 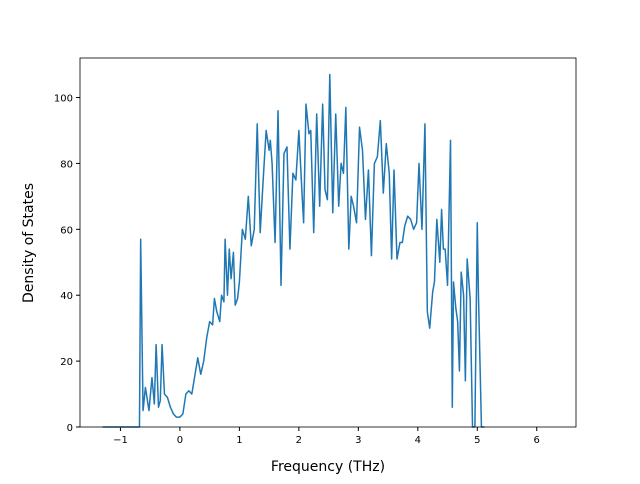 What do you see at coordinates (537, 440) in the screenshot?
I see `x-tick-label: 6` at bounding box center [537, 440].